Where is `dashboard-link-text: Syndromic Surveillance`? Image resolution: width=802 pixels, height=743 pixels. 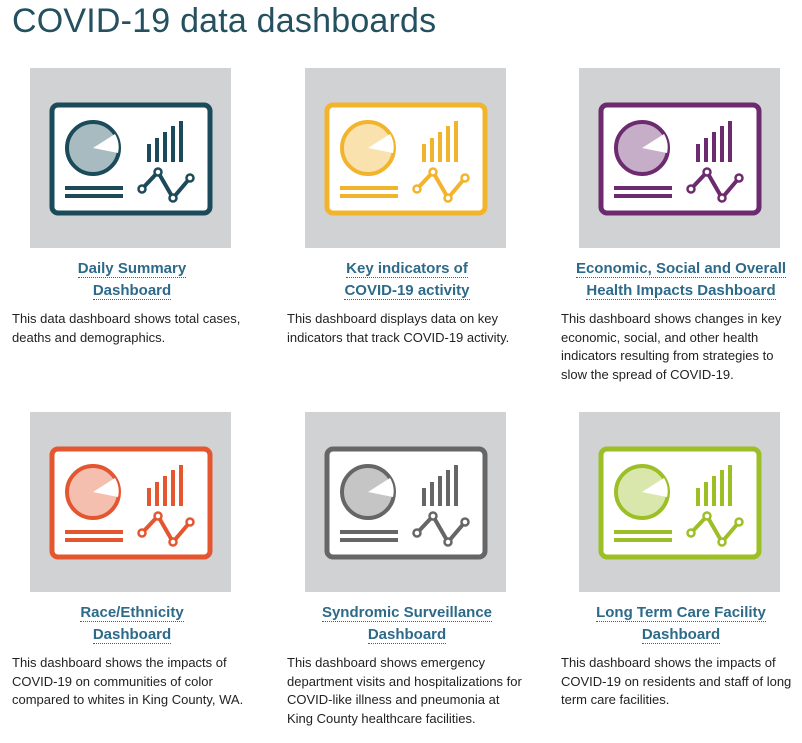 dashboard-link-text: Syndromic Surveillance is located at coordinates (407, 613).